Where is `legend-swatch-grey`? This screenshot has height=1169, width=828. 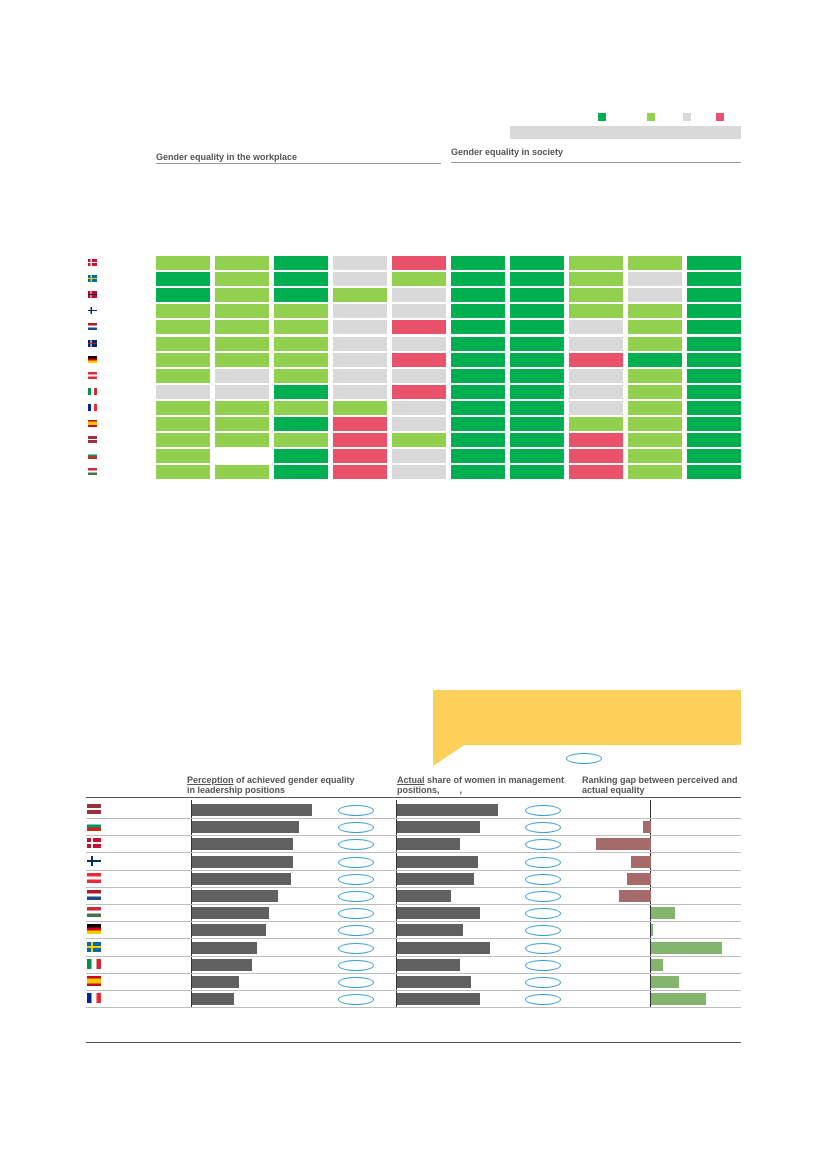 legend-swatch-grey is located at coordinates (687, 117).